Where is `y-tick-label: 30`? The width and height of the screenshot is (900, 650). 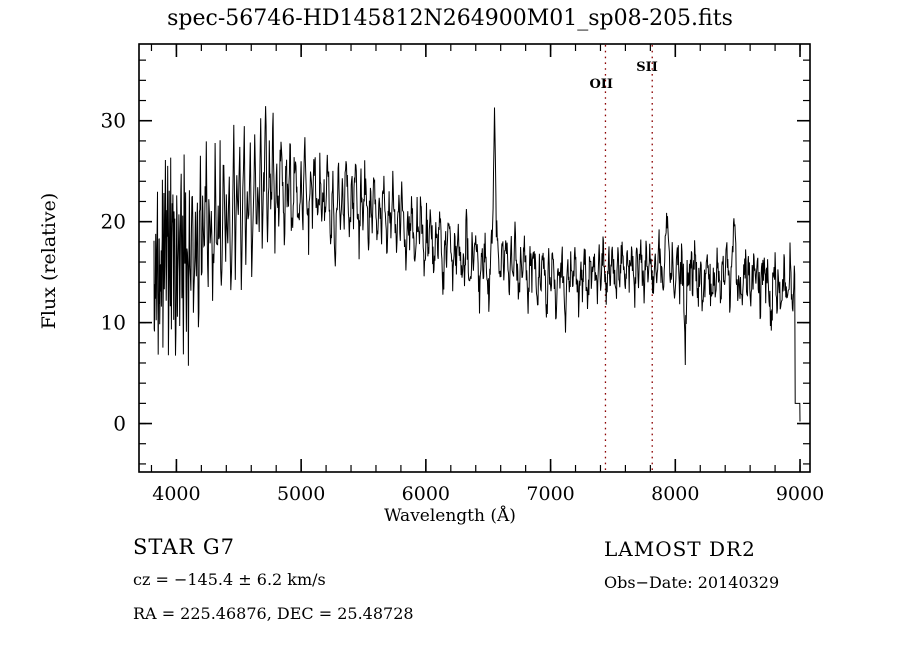 y-tick-label: 30 is located at coordinates (113, 121).